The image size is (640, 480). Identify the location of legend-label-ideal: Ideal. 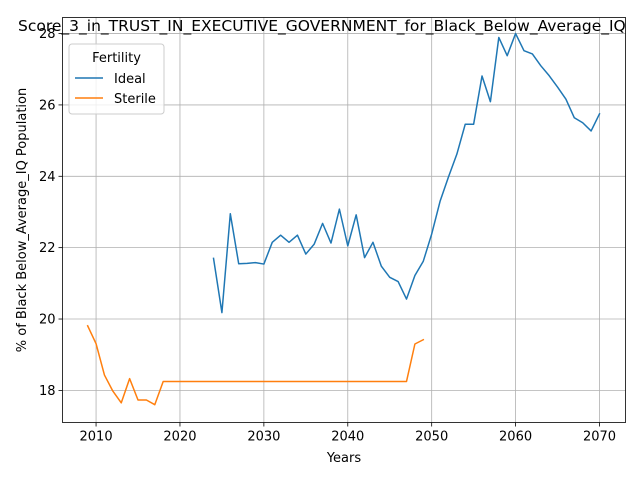
(130, 79).